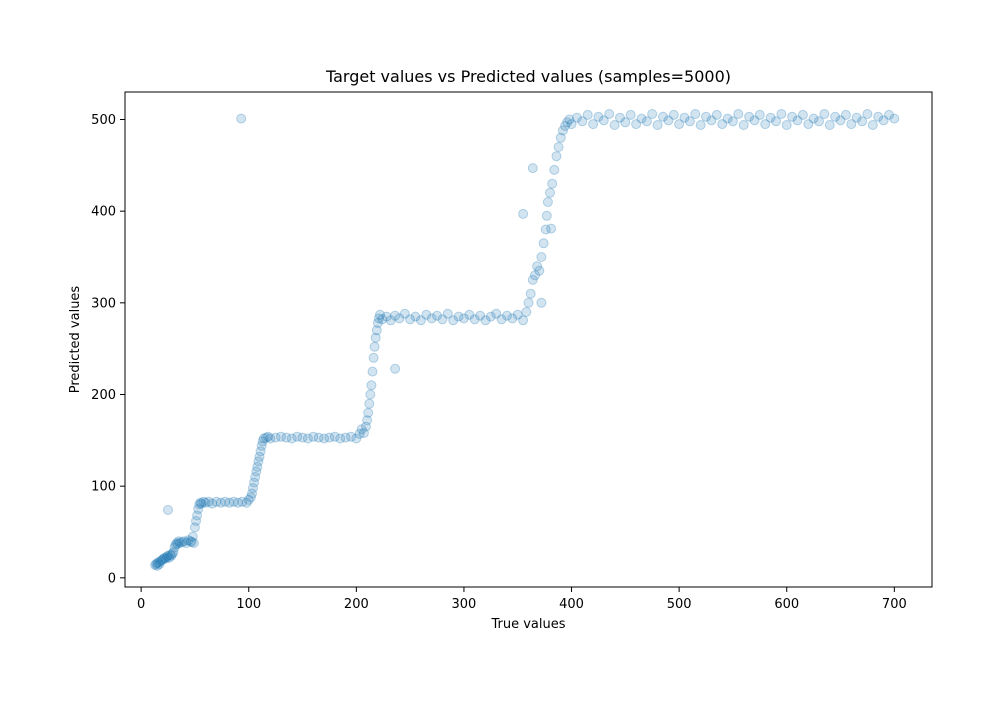 This screenshot has width=1000, height=704. What do you see at coordinates (571, 604) in the screenshot?
I see `x-tick-label: 400` at bounding box center [571, 604].